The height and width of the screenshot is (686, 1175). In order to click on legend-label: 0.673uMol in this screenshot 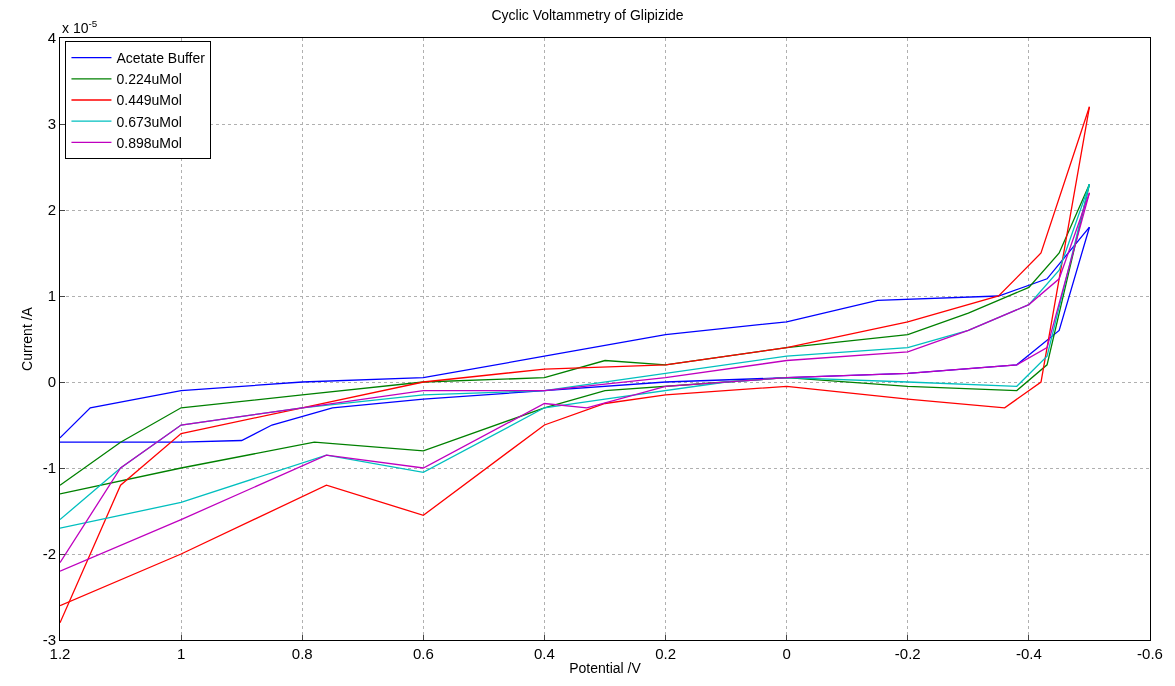, I will do `click(149, 121)`.